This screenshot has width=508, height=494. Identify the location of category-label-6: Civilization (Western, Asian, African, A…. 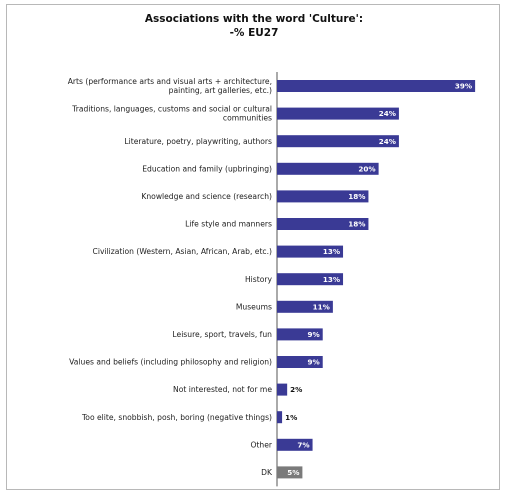
(182, 251).